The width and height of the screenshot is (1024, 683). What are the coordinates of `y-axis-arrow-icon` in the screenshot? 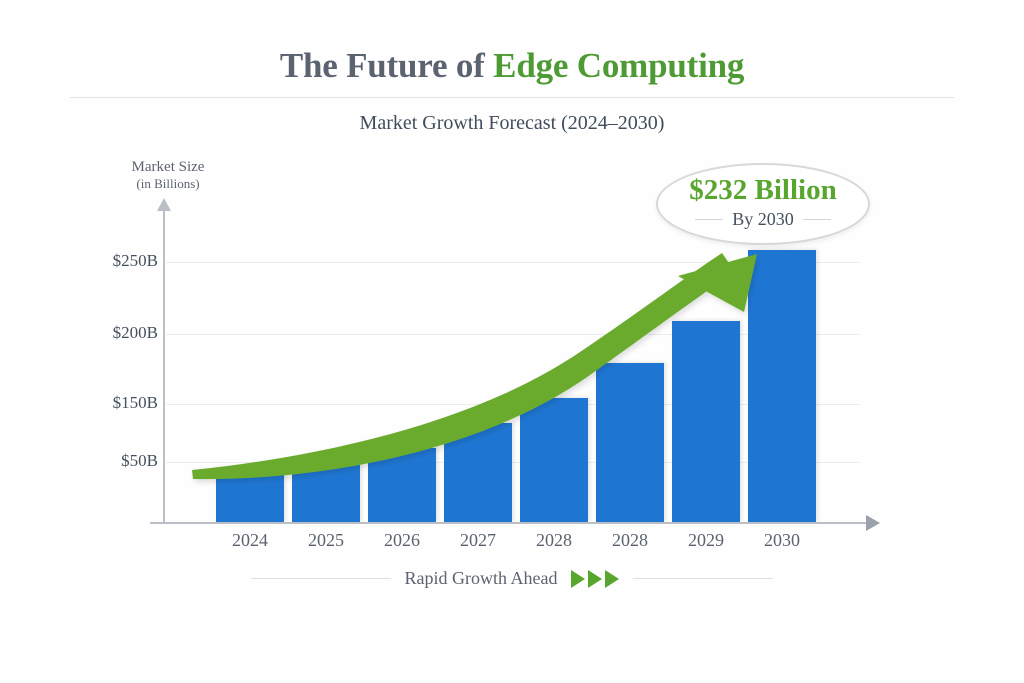 It's located at (164, 204).